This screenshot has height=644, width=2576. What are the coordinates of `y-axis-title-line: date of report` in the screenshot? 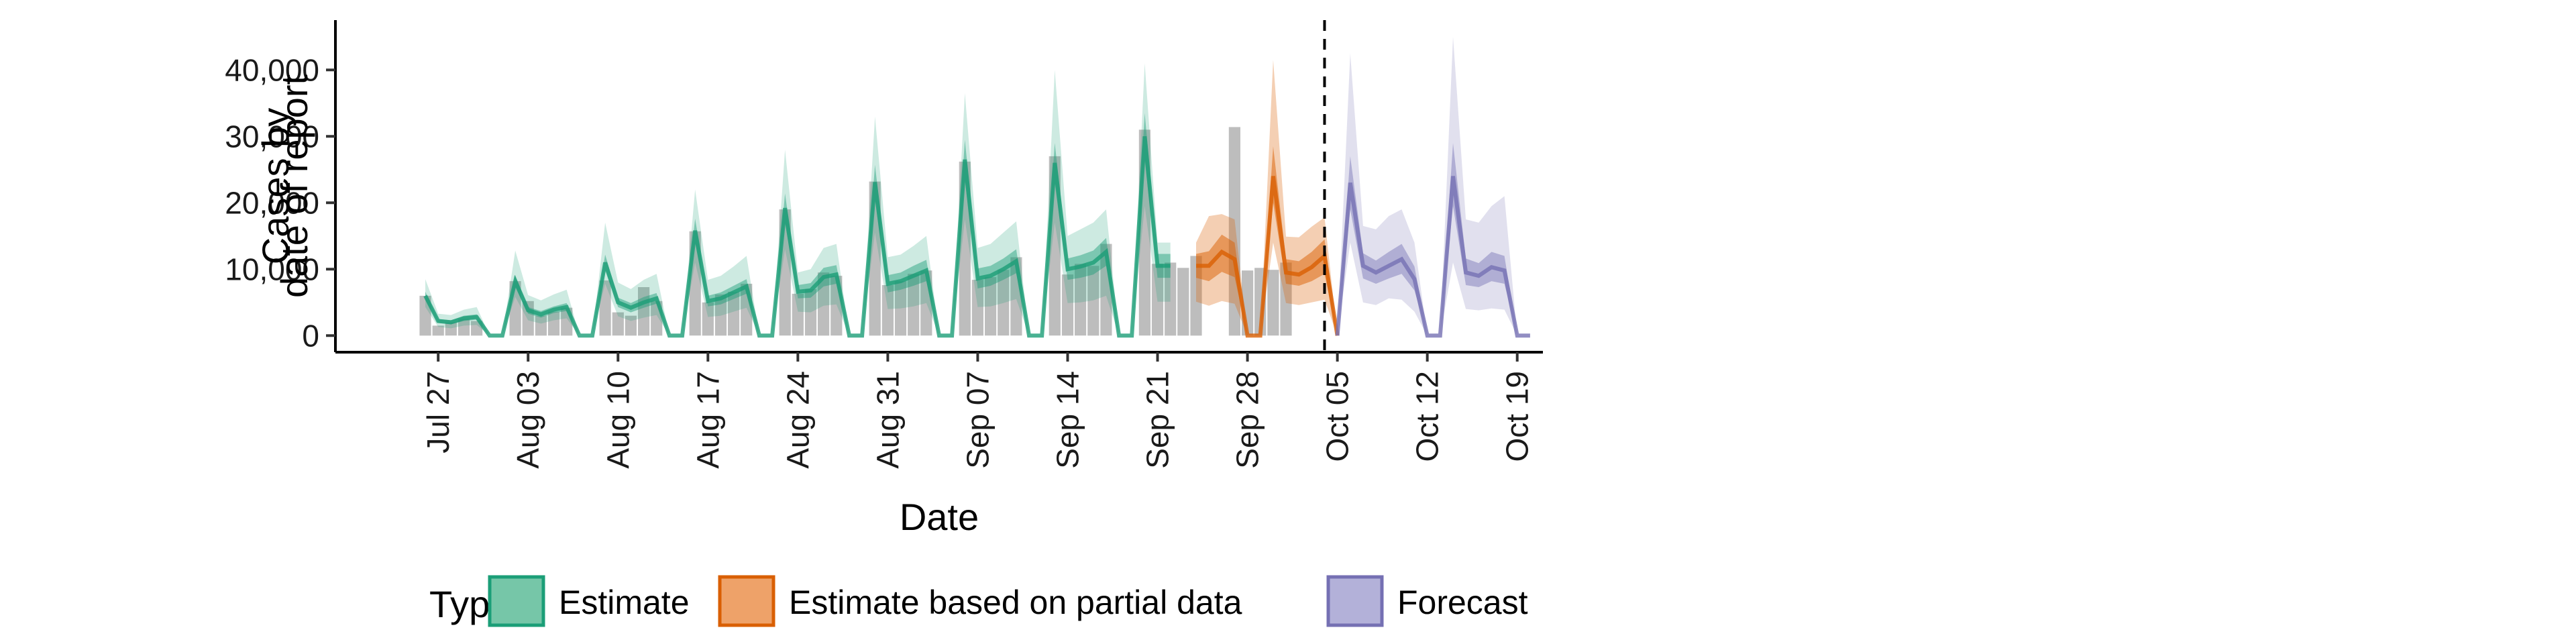 It's located at (294, 186).